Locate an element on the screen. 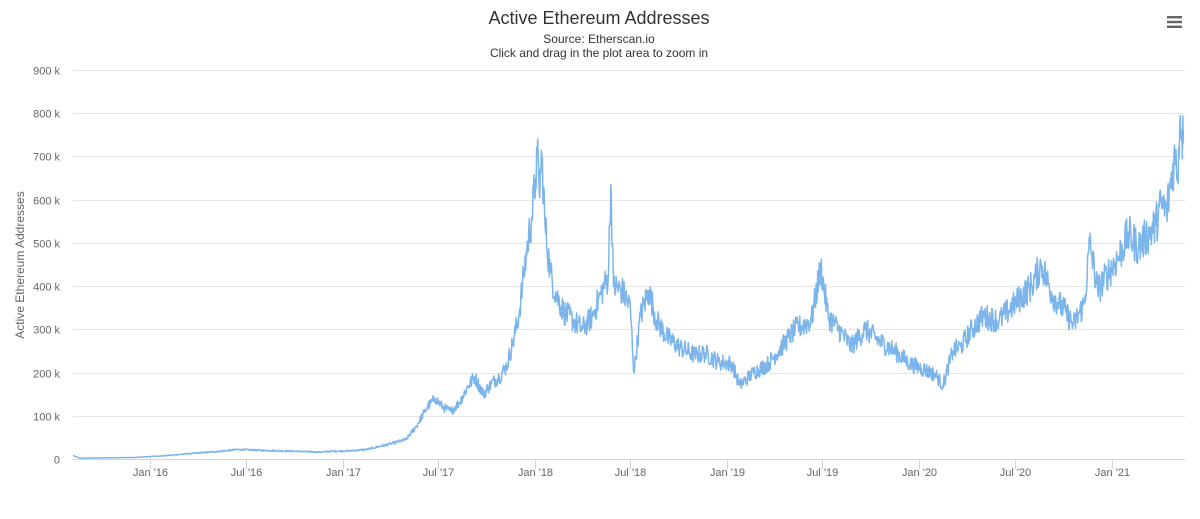  chart-title: Active Ethereum Addresses is located at coordinates (598, 18).